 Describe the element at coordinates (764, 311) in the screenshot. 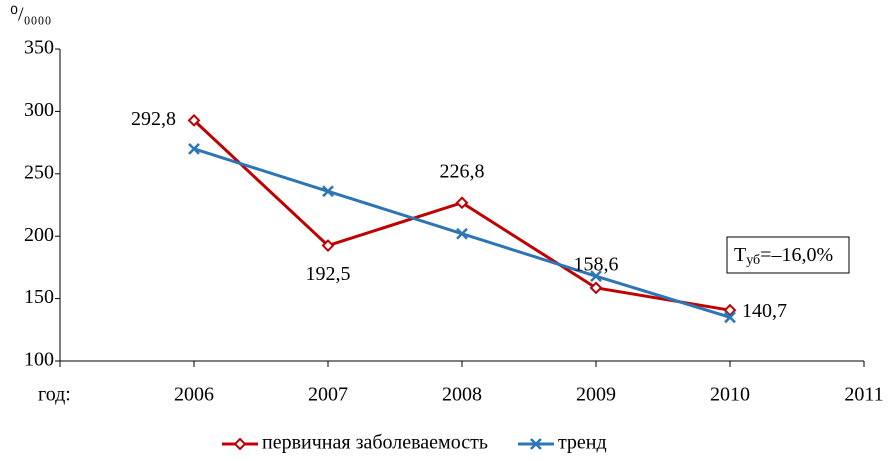

I see `data-label: 140,7` at that location.